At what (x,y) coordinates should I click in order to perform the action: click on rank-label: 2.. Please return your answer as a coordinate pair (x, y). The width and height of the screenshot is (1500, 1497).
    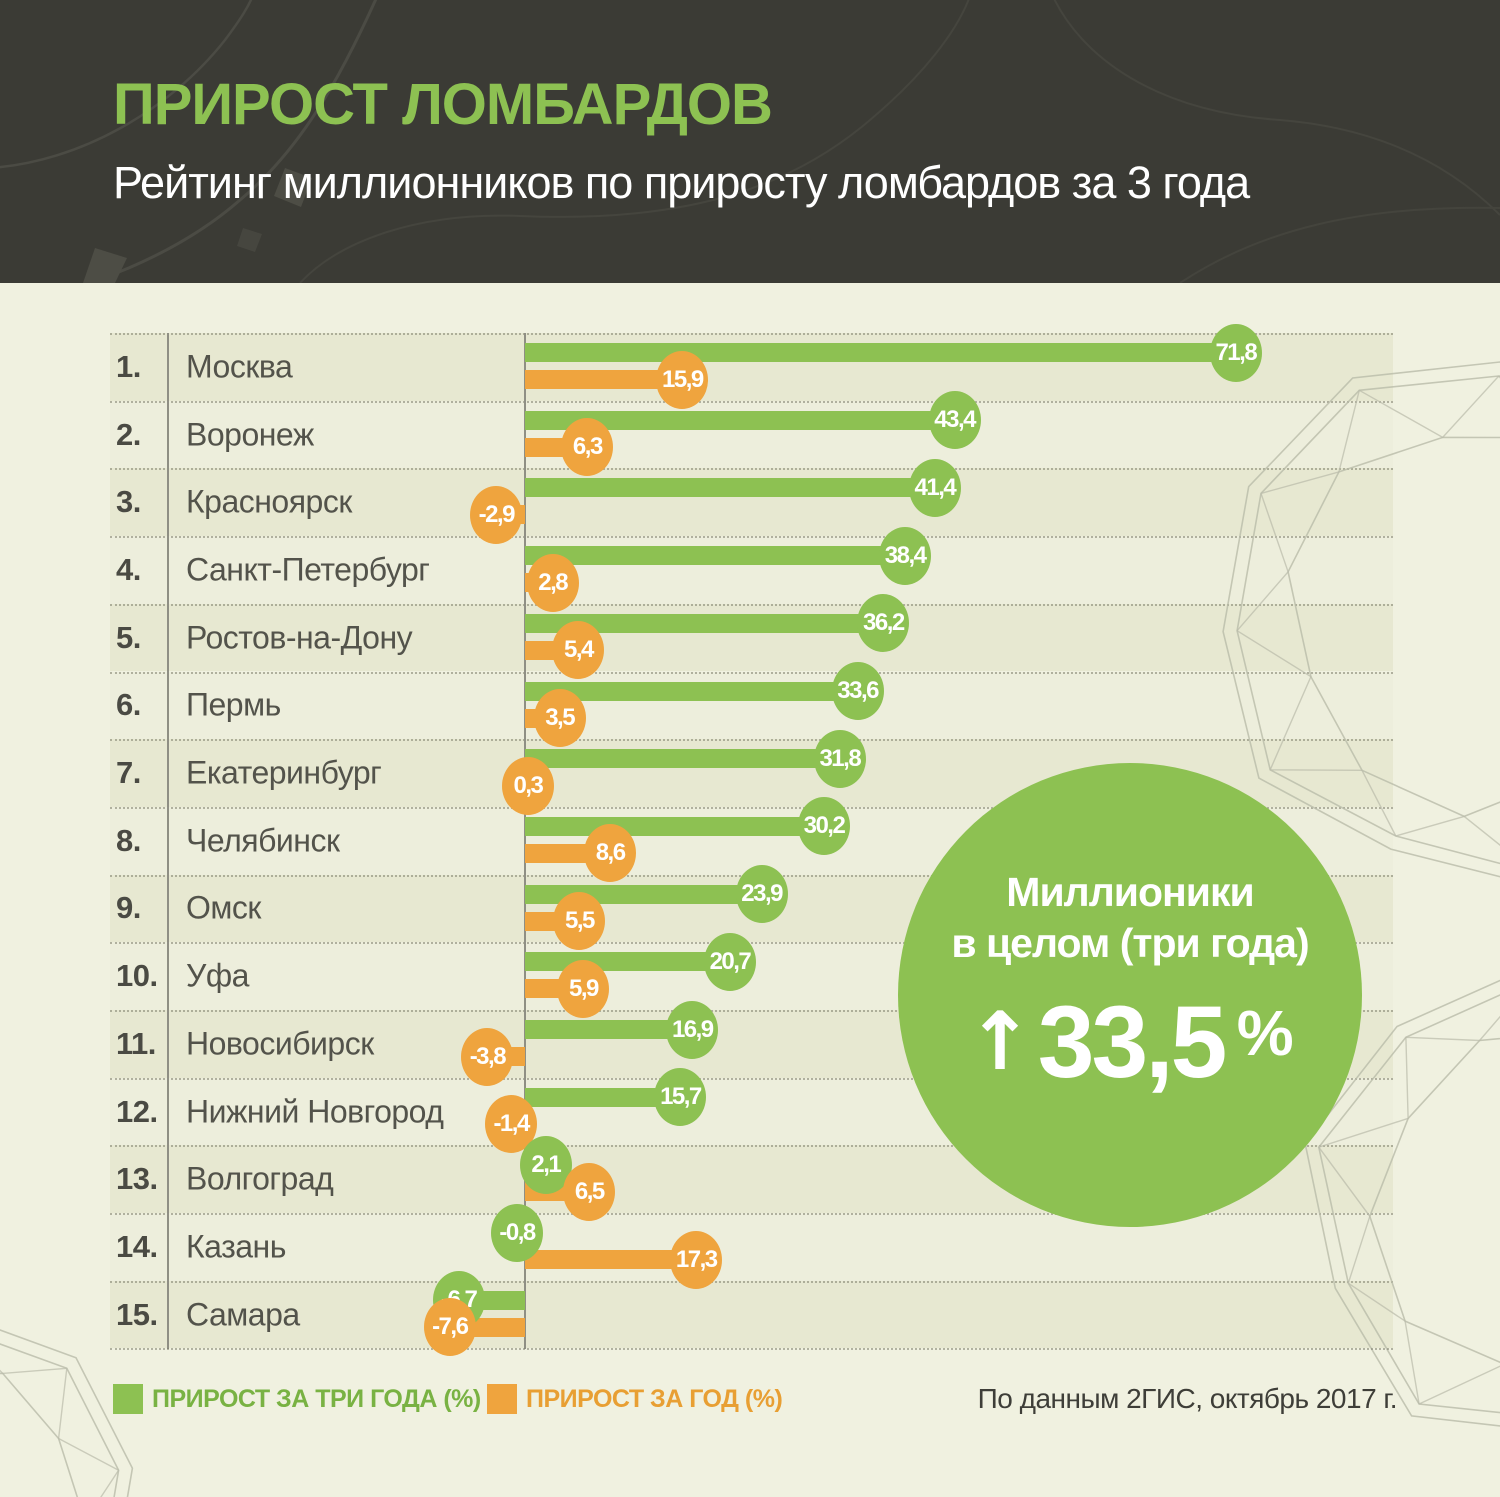
    Looking at the image, I should click on (128, 434).